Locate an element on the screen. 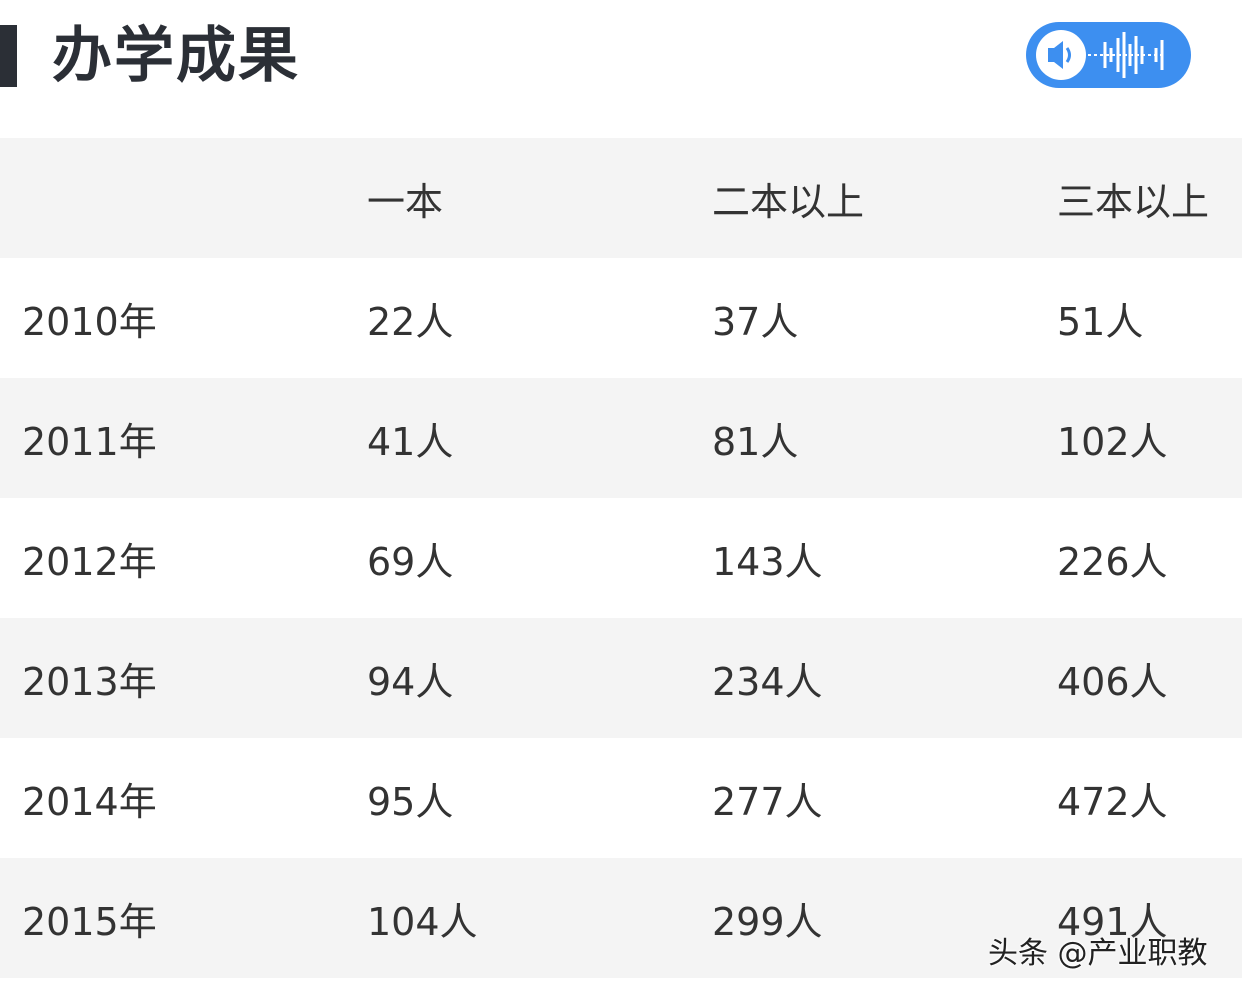 This screenshot has height=995, width=1242. cell: 143人 is located at coordinates (767, 561).